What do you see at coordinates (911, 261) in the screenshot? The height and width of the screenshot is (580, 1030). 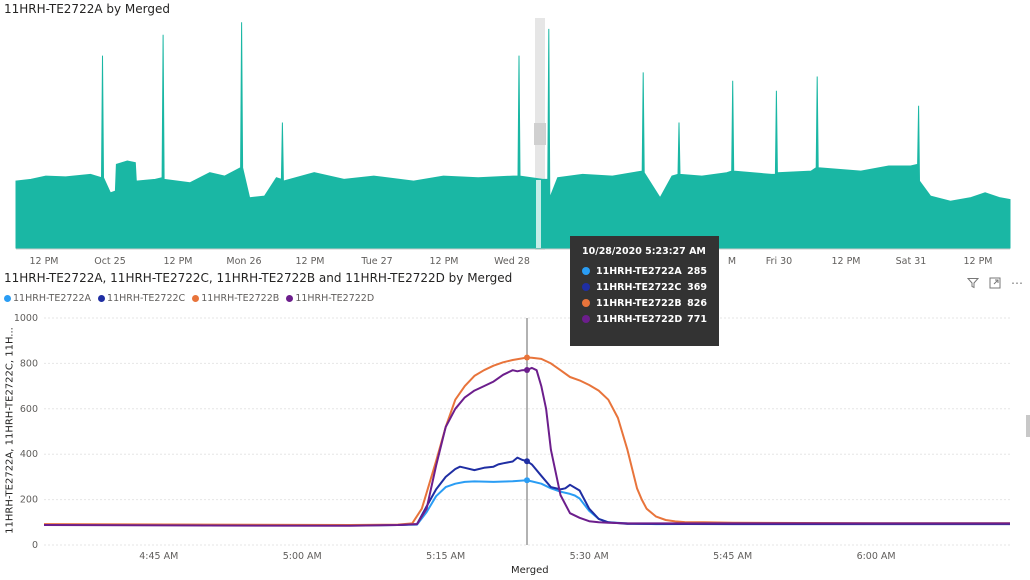 I see `x-tick-label: Sat 31` at bounding box center [911, 261].